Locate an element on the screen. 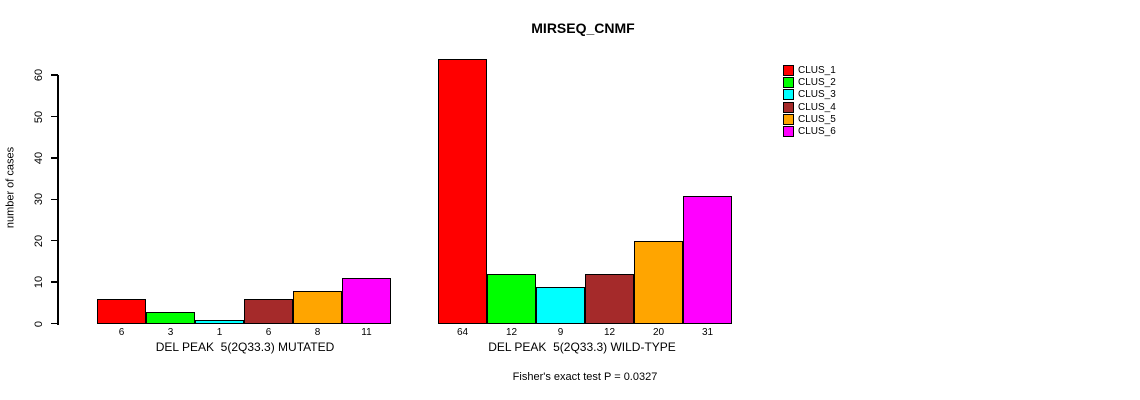 Image resolution: width=1140 pixels, height=400 pixels. y-axis-title: number of cases is located at coordinates (10, 187).